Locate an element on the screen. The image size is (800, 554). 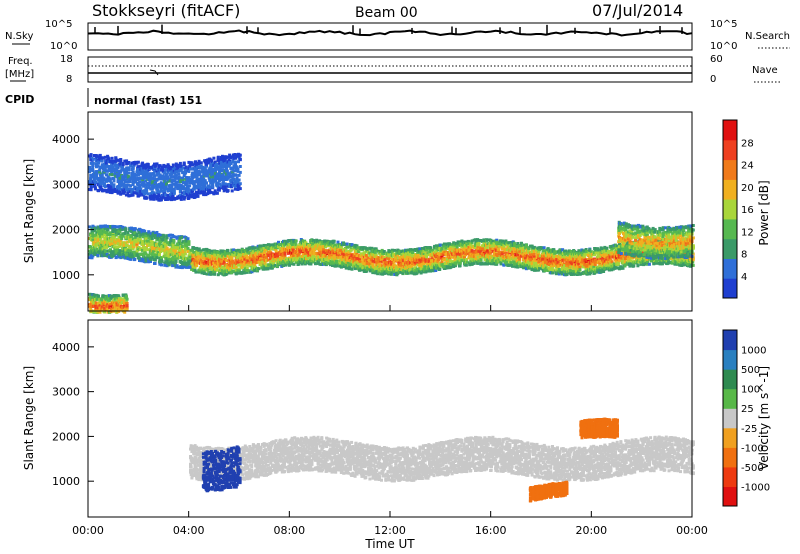
freq-blip is located at coordinates (154, 72).